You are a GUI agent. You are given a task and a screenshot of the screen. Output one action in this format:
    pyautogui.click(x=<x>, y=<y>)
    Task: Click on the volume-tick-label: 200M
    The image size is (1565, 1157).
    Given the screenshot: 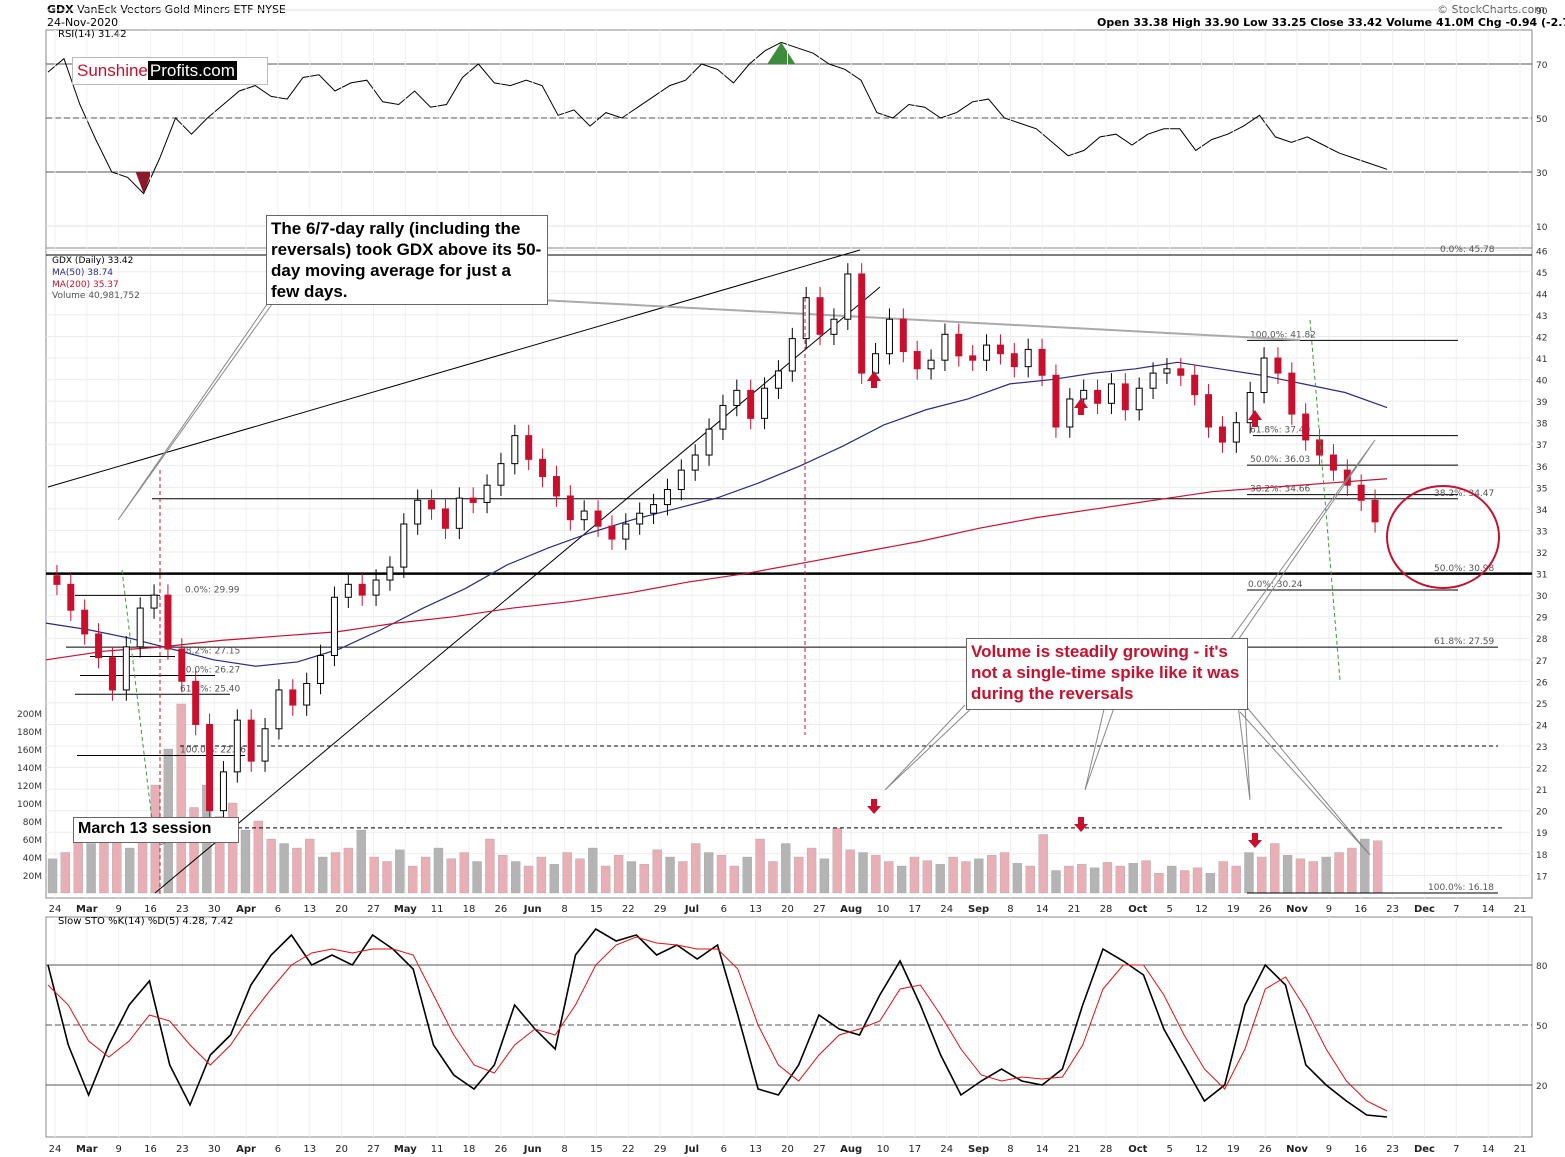 What is the action you would take?
    pyautogui.click(x=29, y=715)
    